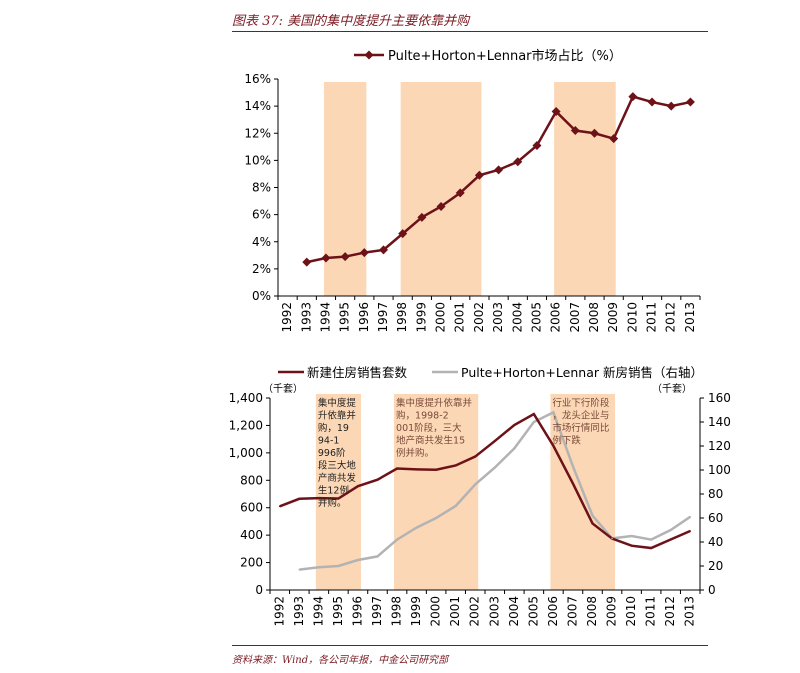 The width and height of the screenshot is (800, 673). I want to click on left-y-tick-label: 400, so click(251, 535).